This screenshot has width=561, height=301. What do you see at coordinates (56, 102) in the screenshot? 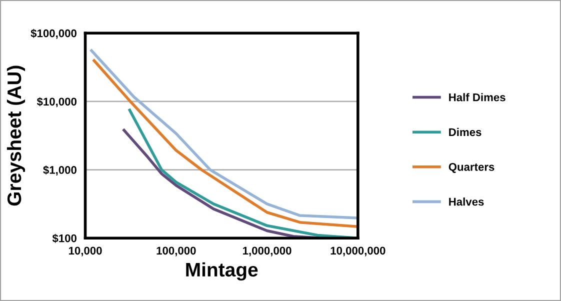
I see `y-tick-label: $10,000` at bounding box center [56, 102].